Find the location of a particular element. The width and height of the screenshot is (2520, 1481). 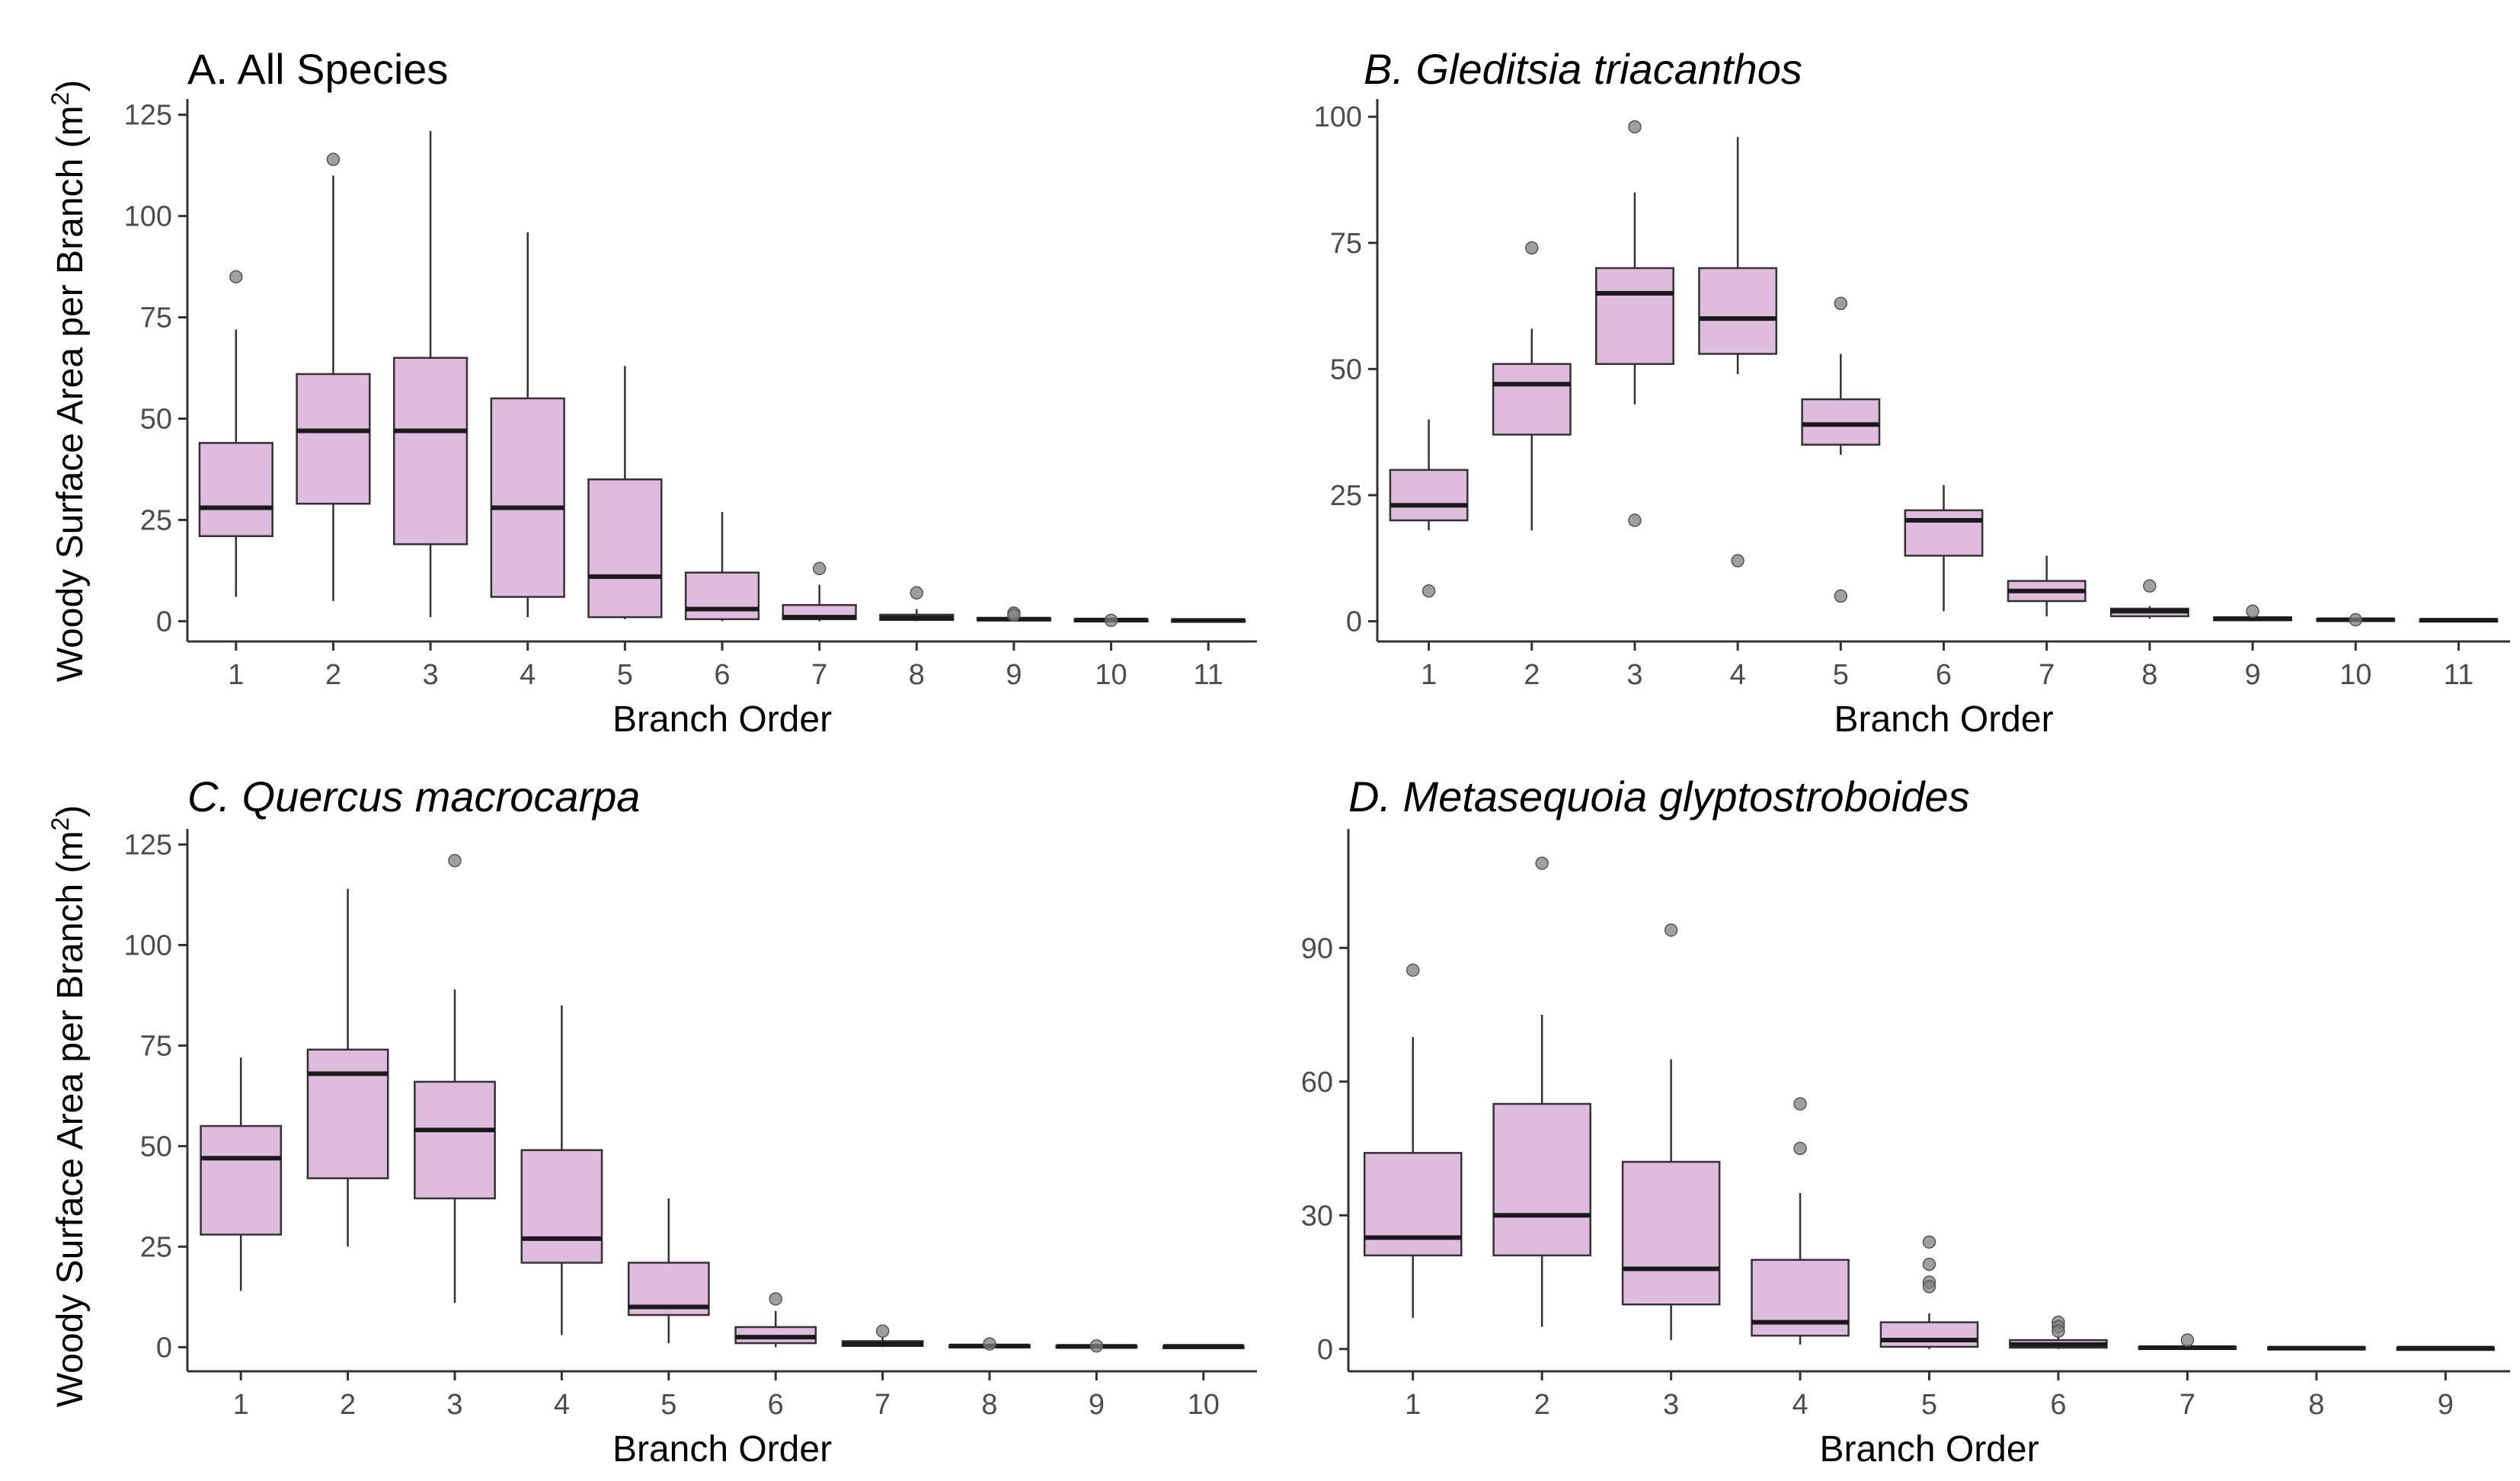

y-tick-label: 0 is located at coordinates (164, 622).